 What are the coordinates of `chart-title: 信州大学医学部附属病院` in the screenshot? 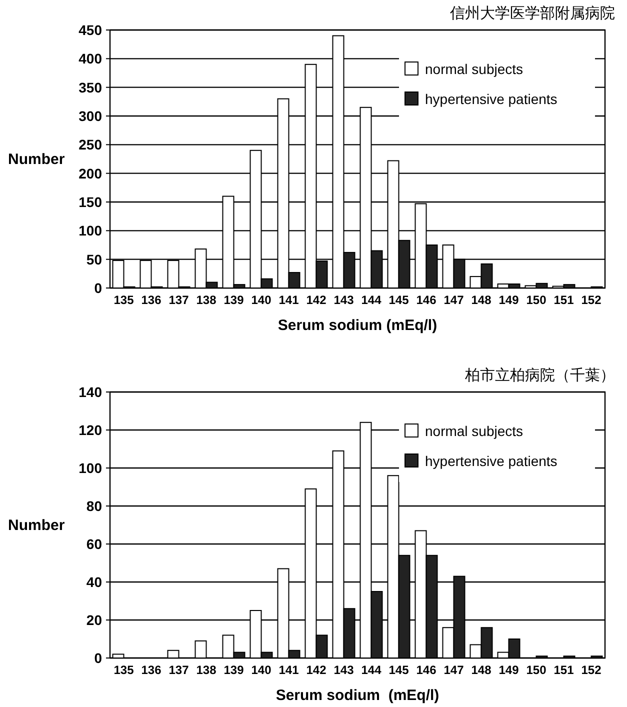 It's located at (532, 13).